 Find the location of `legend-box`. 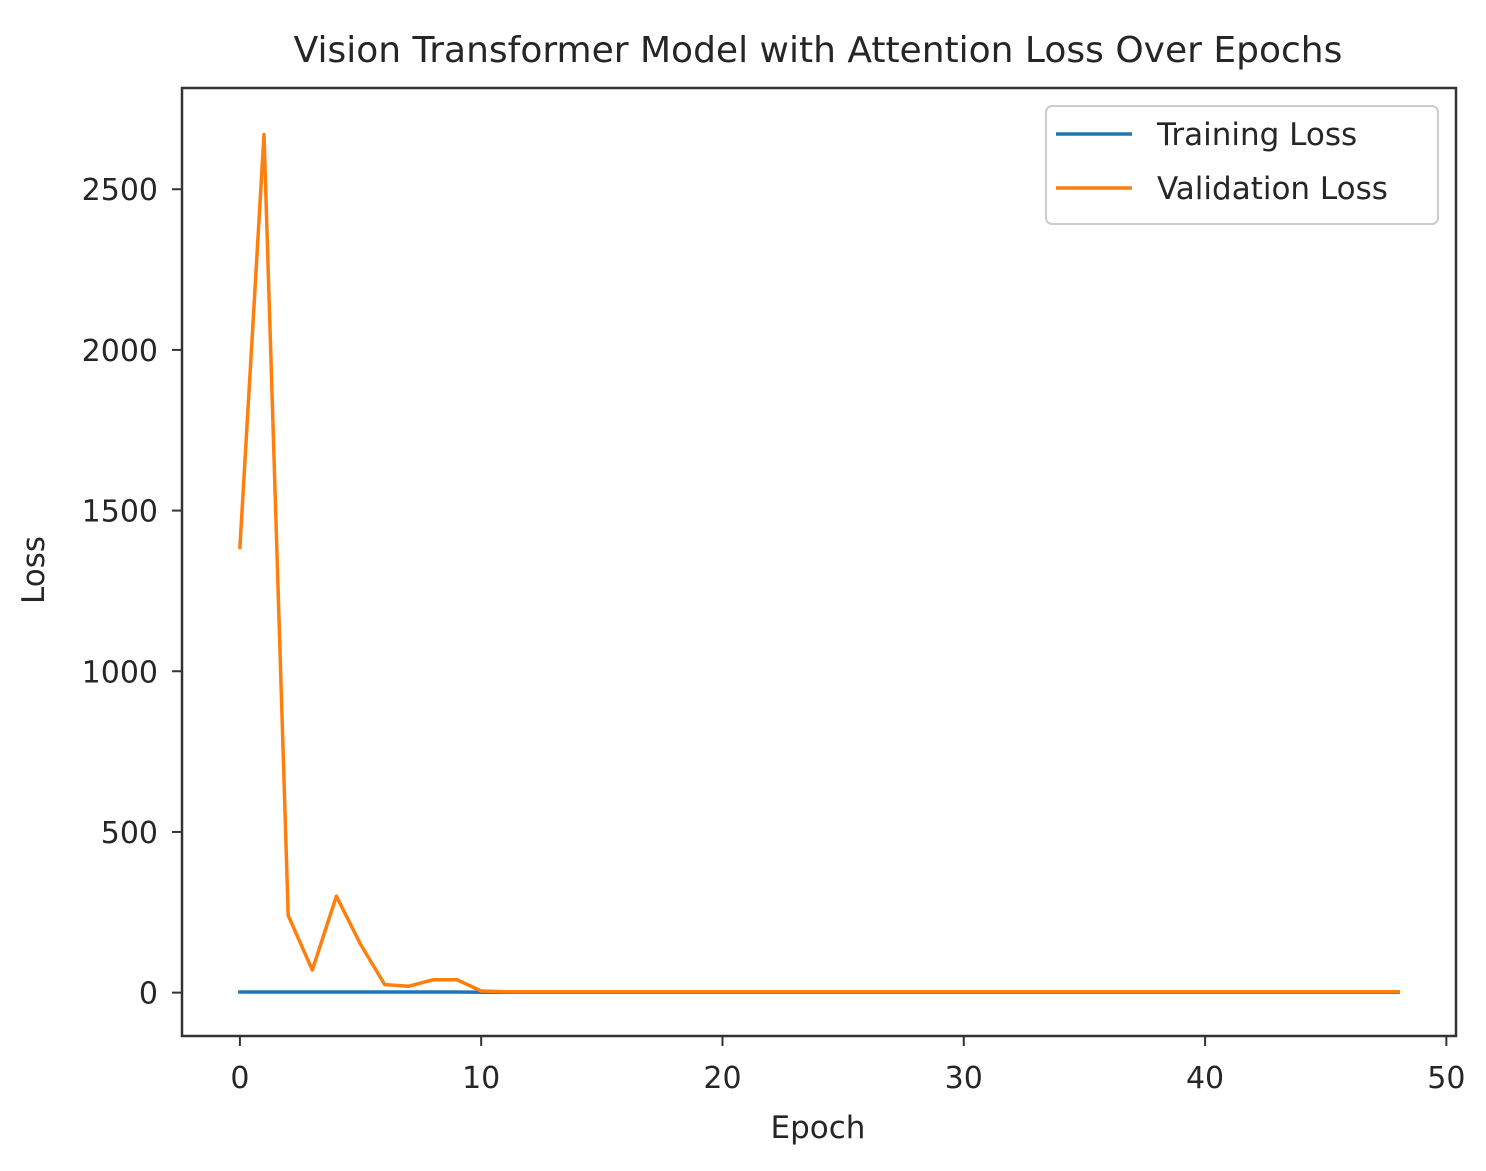

legend-box is located at coordinates (1242, 165).